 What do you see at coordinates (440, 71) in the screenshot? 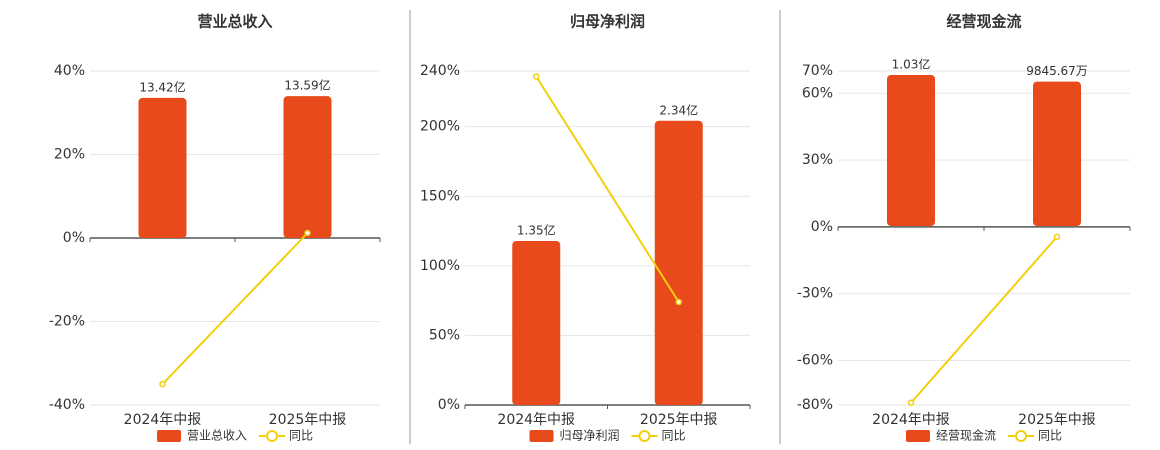
I see `y-tick-label: 240%` at bounding box center [440, 71].